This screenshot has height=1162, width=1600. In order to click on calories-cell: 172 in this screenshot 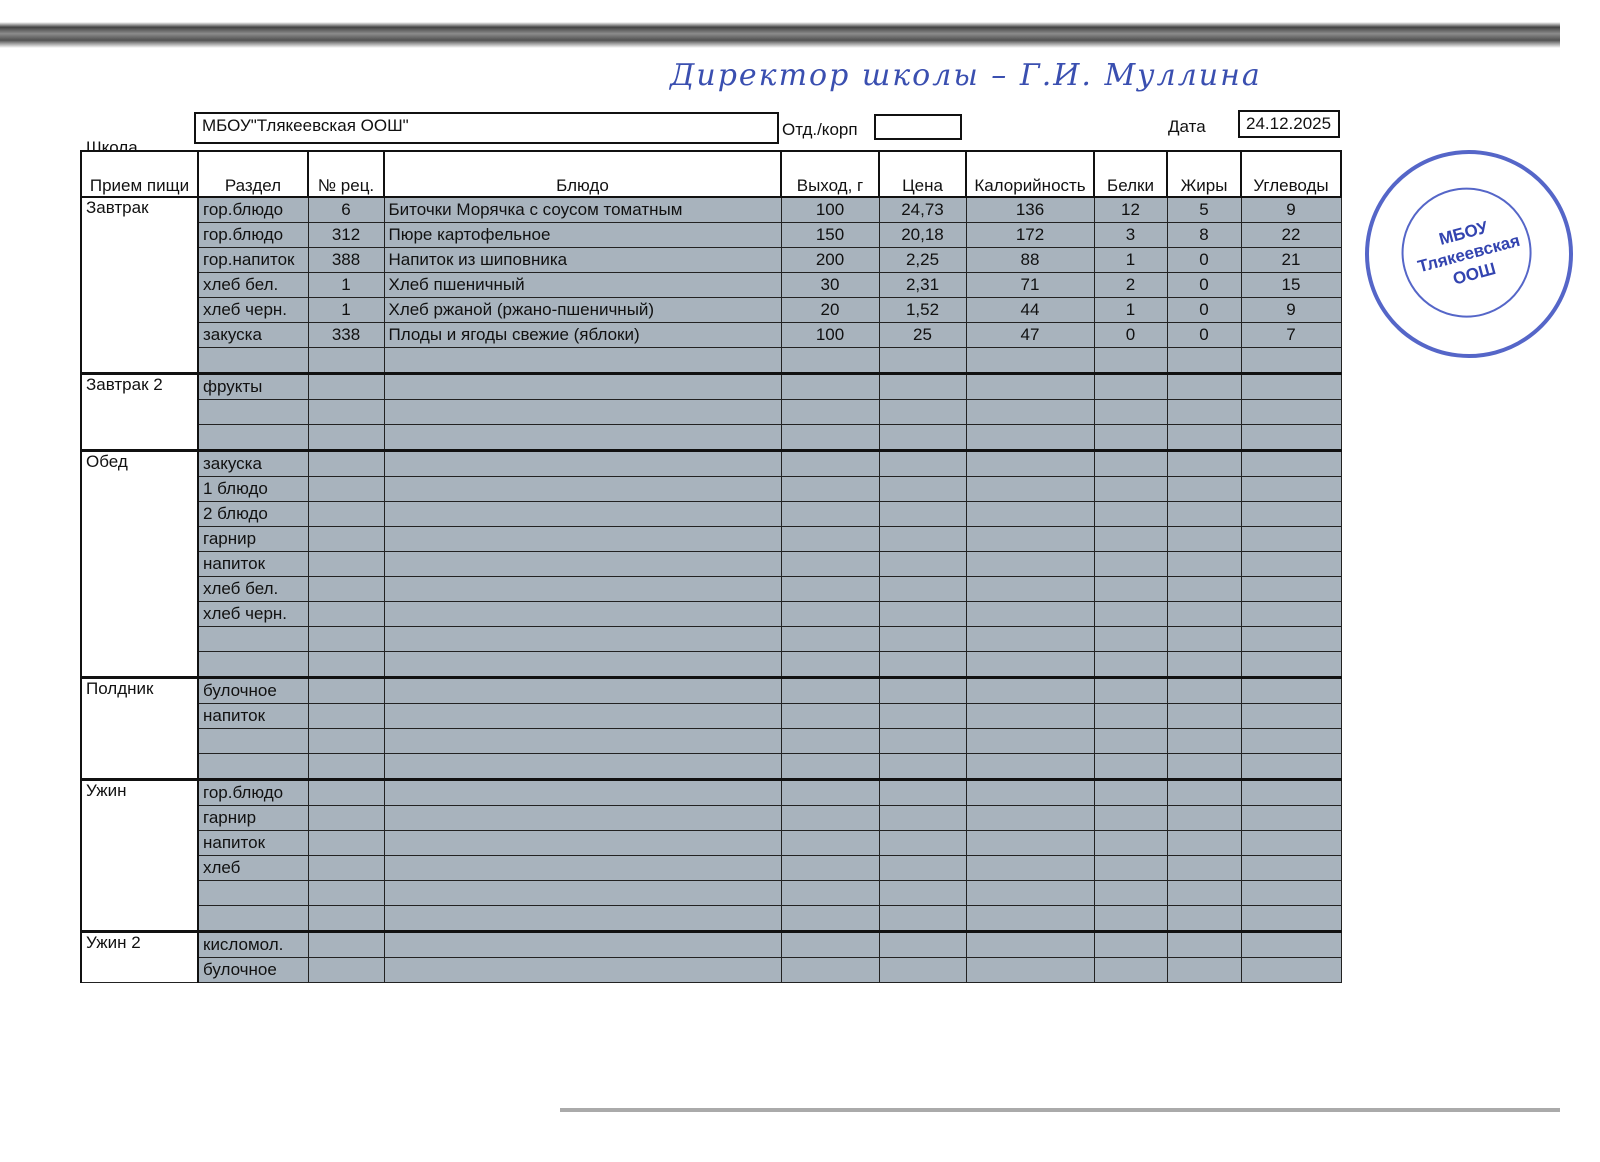, I will do `click(1030, 235)`.